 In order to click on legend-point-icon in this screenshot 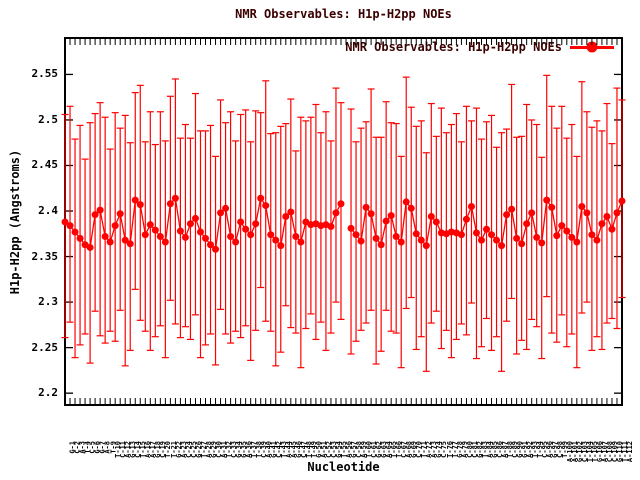, I will do `click(592, 47)`.